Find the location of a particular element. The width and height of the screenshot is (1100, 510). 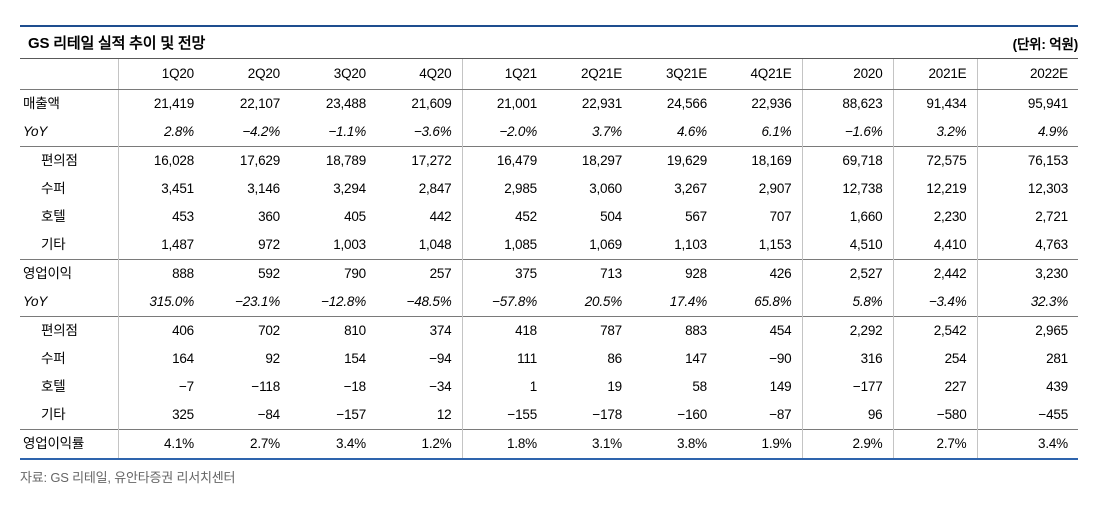

table-cell: 316 is located at coordinates (848, 359).